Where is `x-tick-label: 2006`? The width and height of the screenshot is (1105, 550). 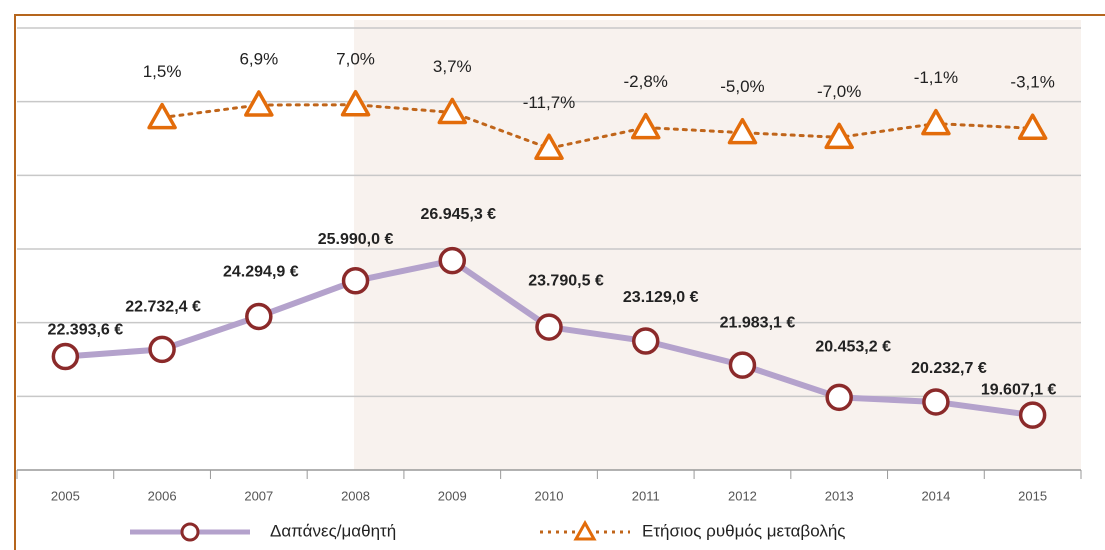 x-tick-label: 2006 is located at coordinates (162, 495).